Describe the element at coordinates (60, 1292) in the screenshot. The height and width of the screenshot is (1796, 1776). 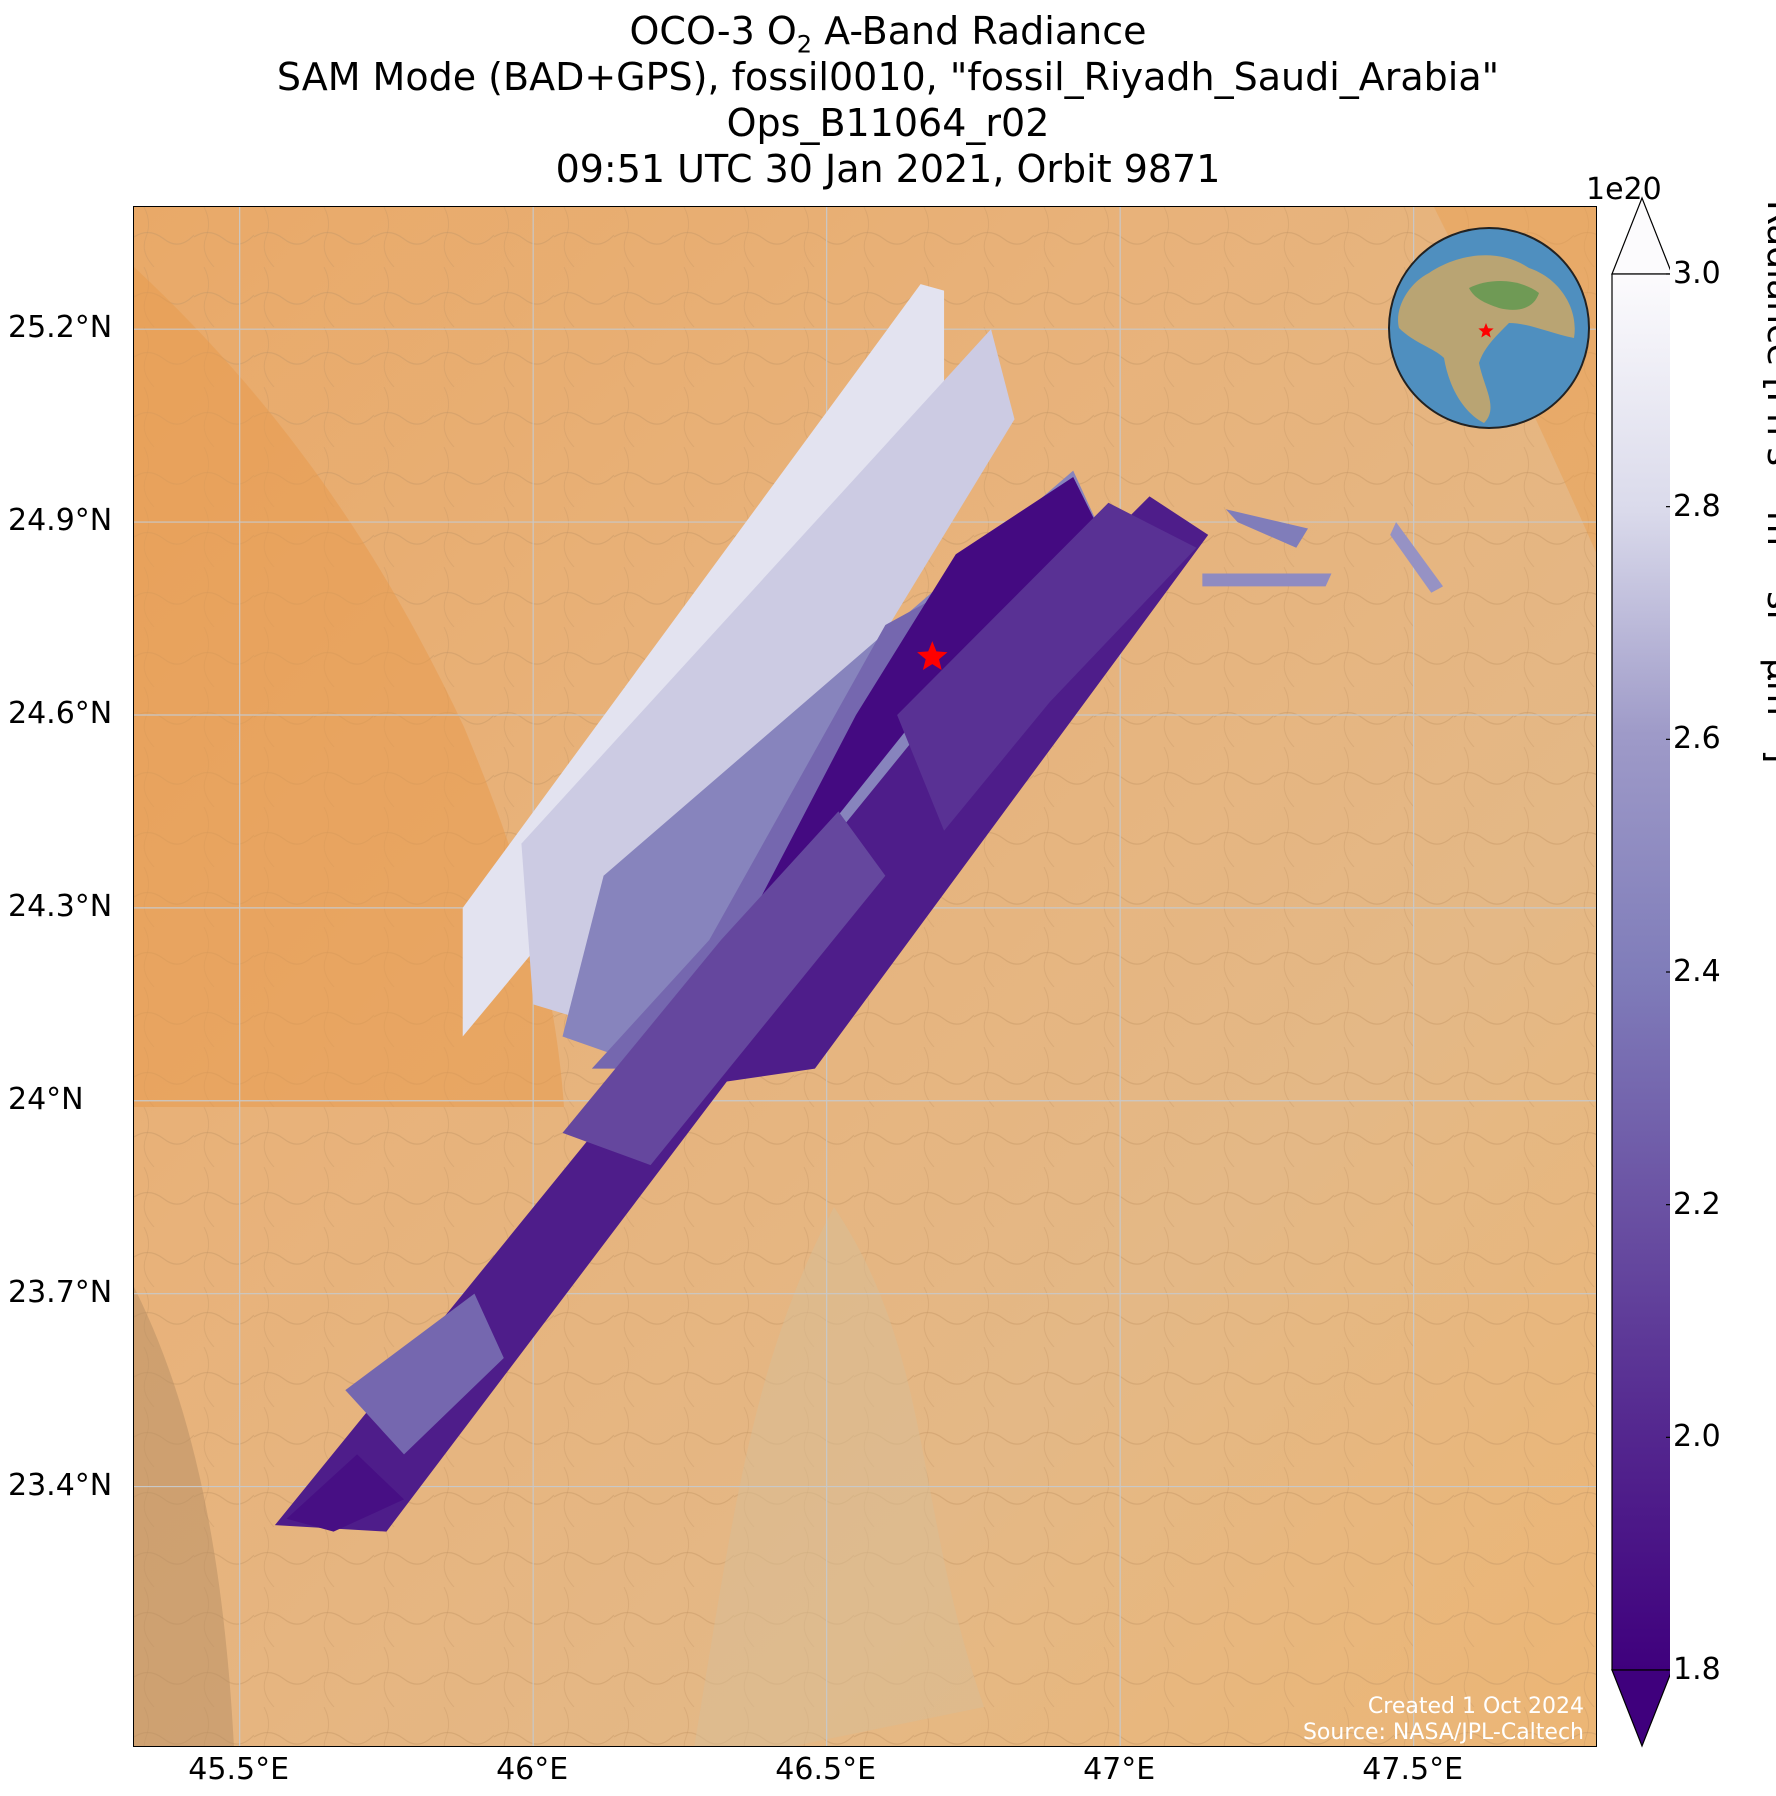
I see `y-tick-label: 23.7°N` at that location.